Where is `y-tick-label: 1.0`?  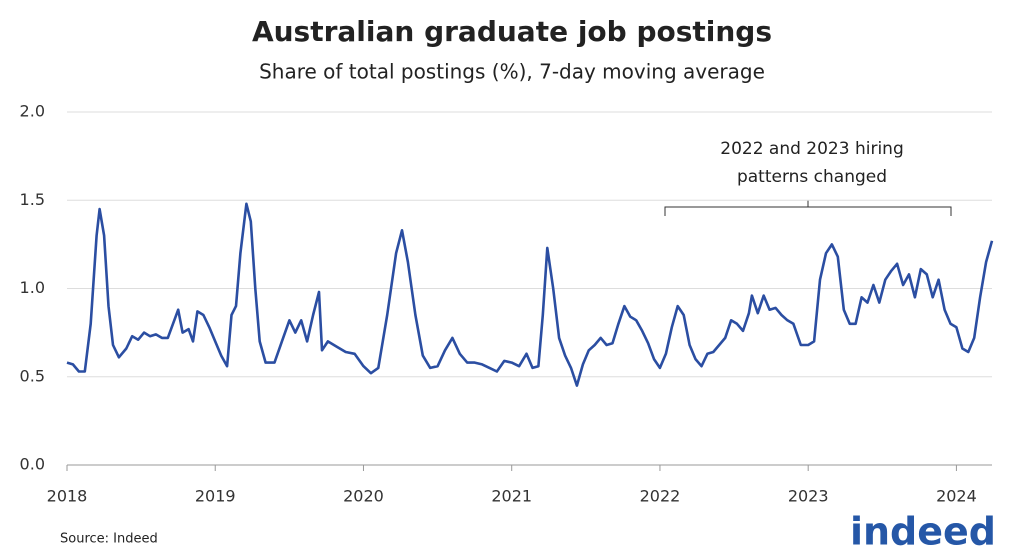 y-tick-label: 1.0 is located at coordinates (32, 287).